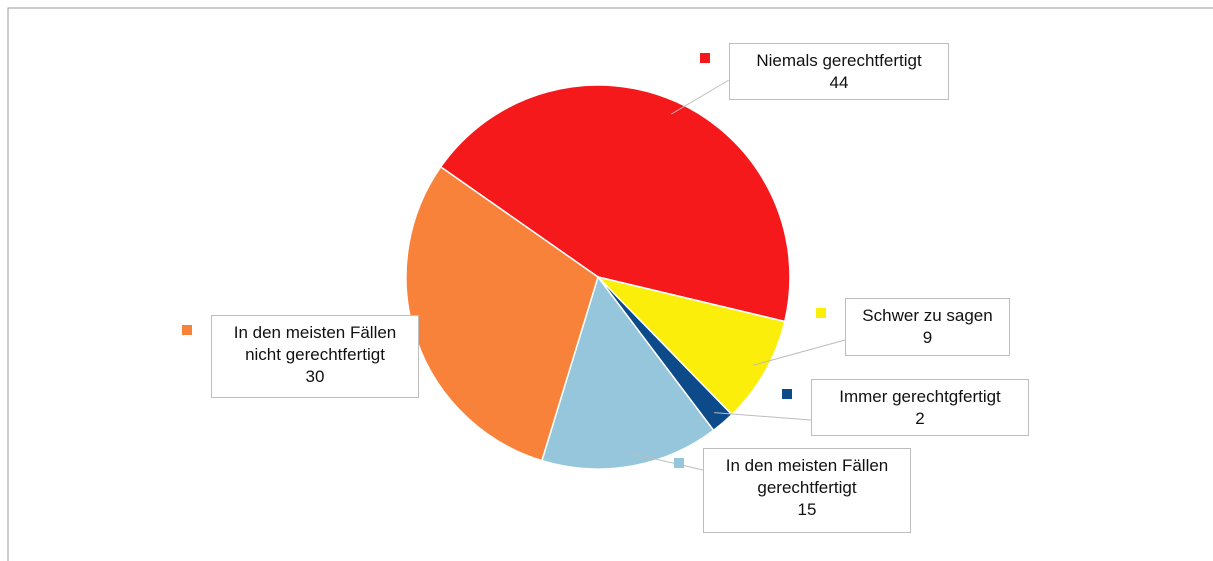 The image size is (1213, 561). I want to click on data-label: Schwer zu sagen 9, so click(927, 327).